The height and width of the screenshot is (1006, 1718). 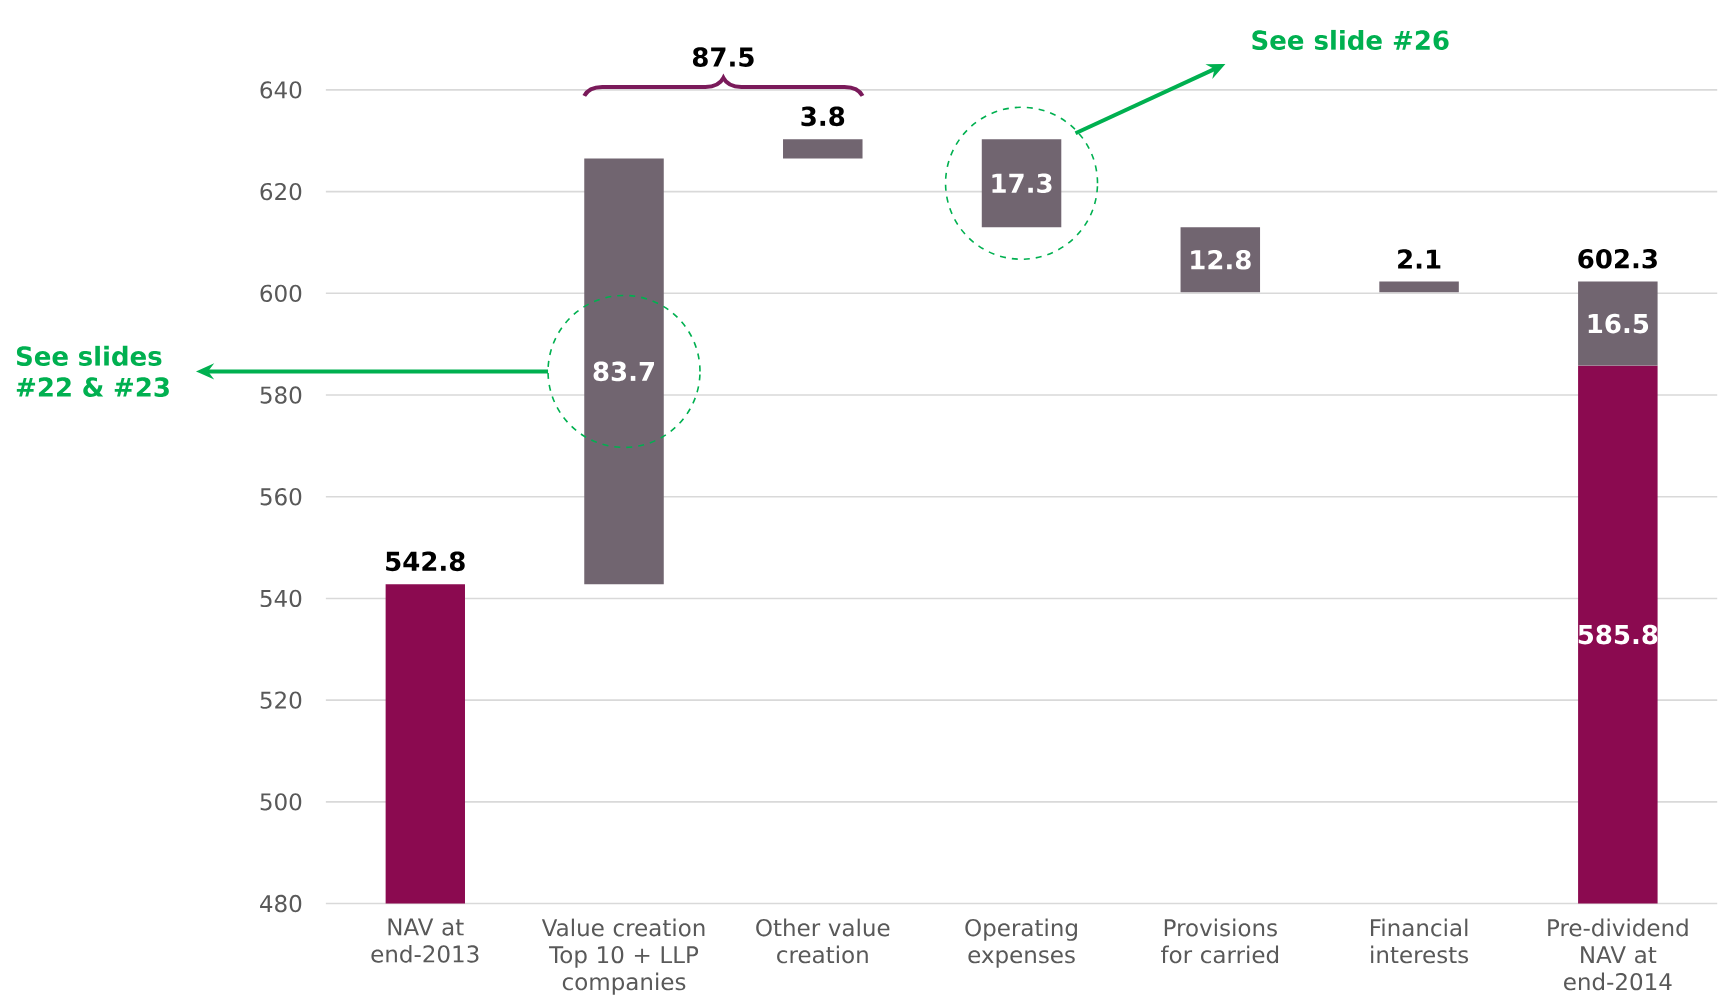 What do you see at coordinates (281, 904) in the screenshot?
I see `y-tick-label: 480` at bounding box center [281, 904].